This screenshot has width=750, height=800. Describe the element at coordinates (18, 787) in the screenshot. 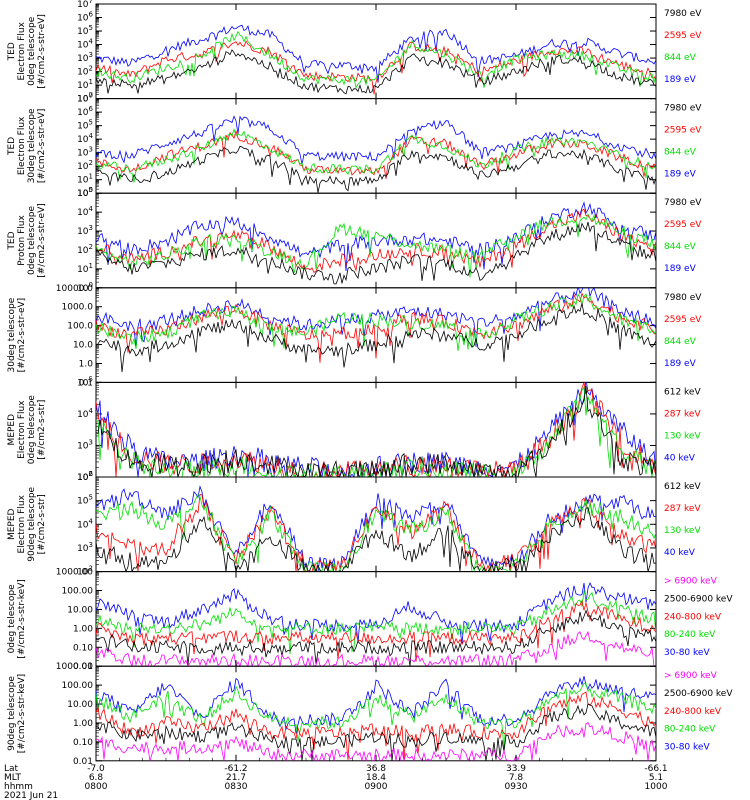

I see `x-axis-row-label: hhmm` at that location.